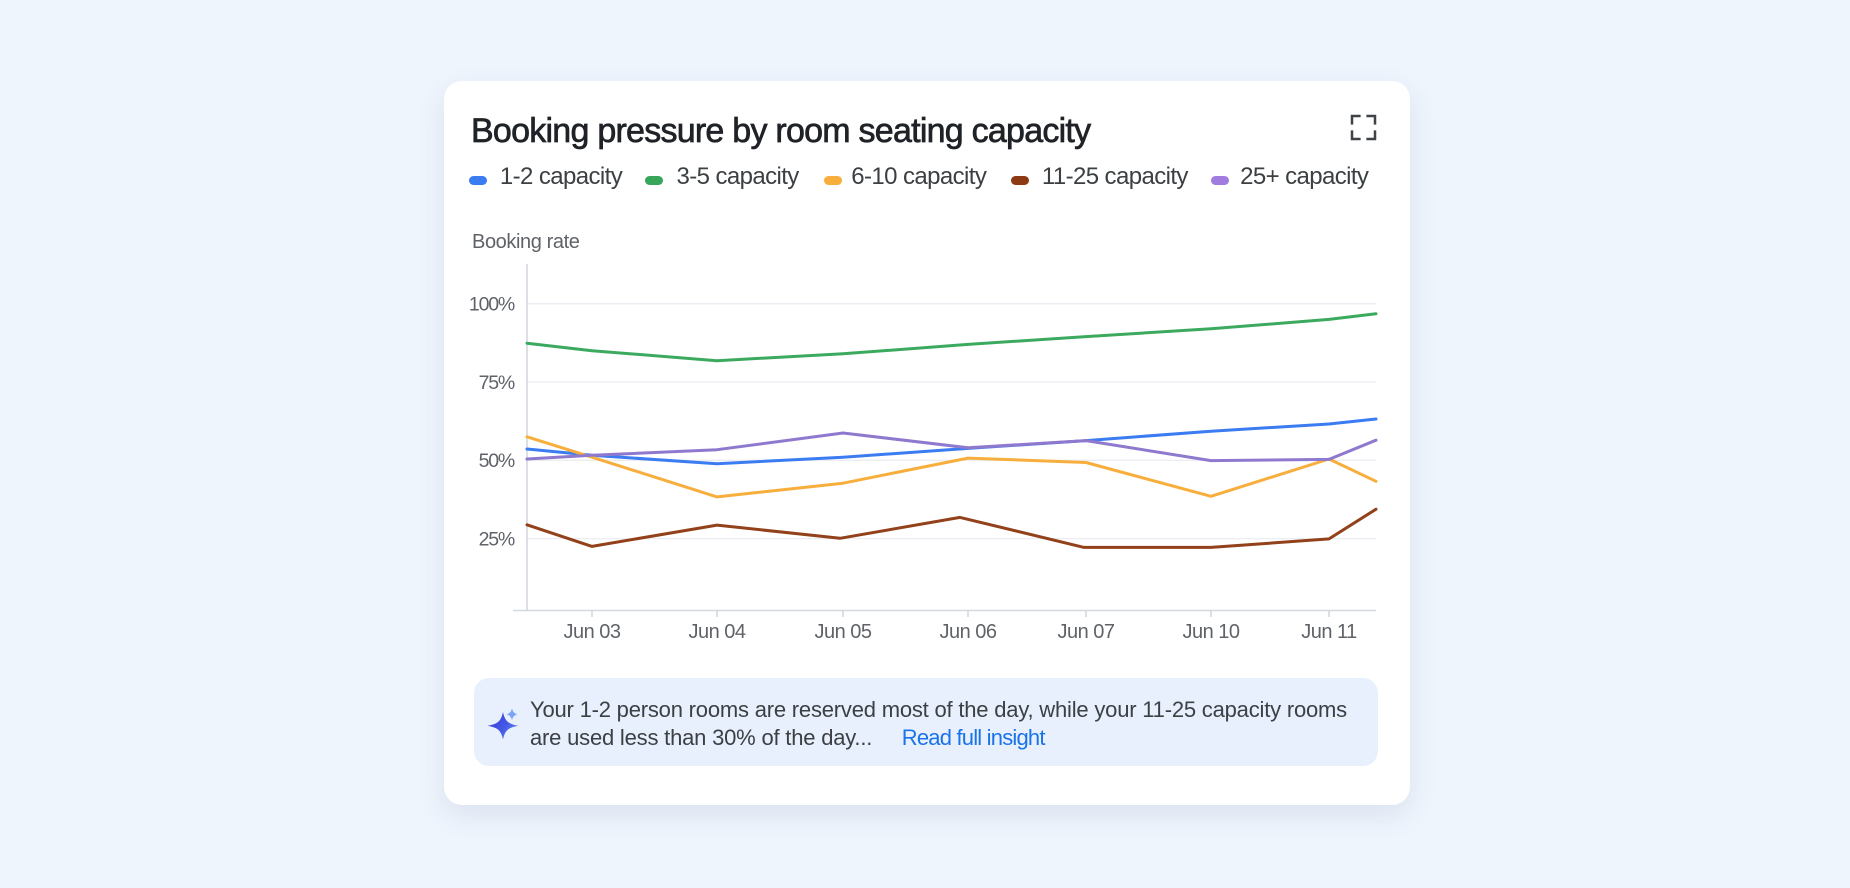 This screenshot has width=1850, height=888. What do you see at coordinates (497, 383) in the screenshot?
I see `svg-text: 75%` at bounding box center [497, 383].